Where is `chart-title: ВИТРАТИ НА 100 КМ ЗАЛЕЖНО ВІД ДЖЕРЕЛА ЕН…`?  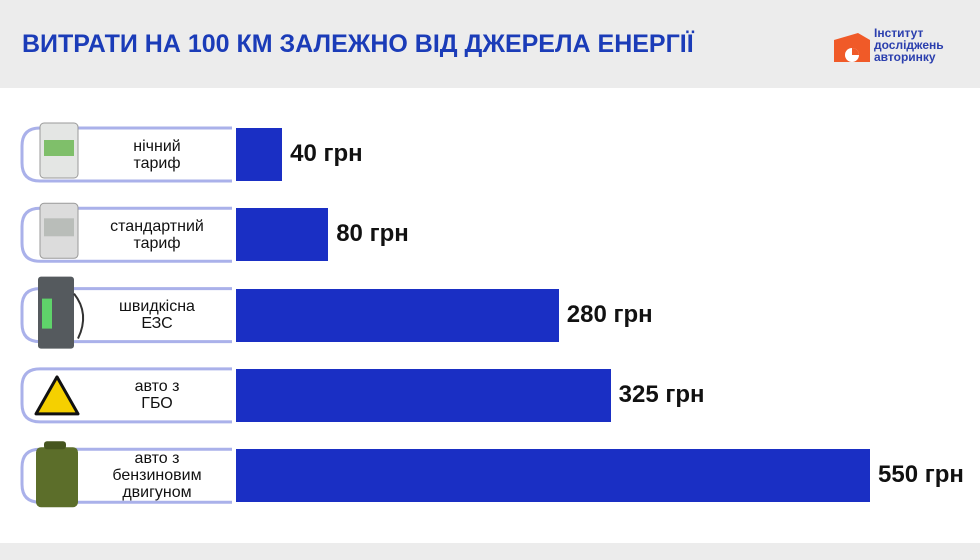
chart-title: ВИТРАТИ НА 100 КМ ЗАЛЕЖНО ВІД ДЖЕРЕЛА ЕН… is located at coordinates (358, 44).